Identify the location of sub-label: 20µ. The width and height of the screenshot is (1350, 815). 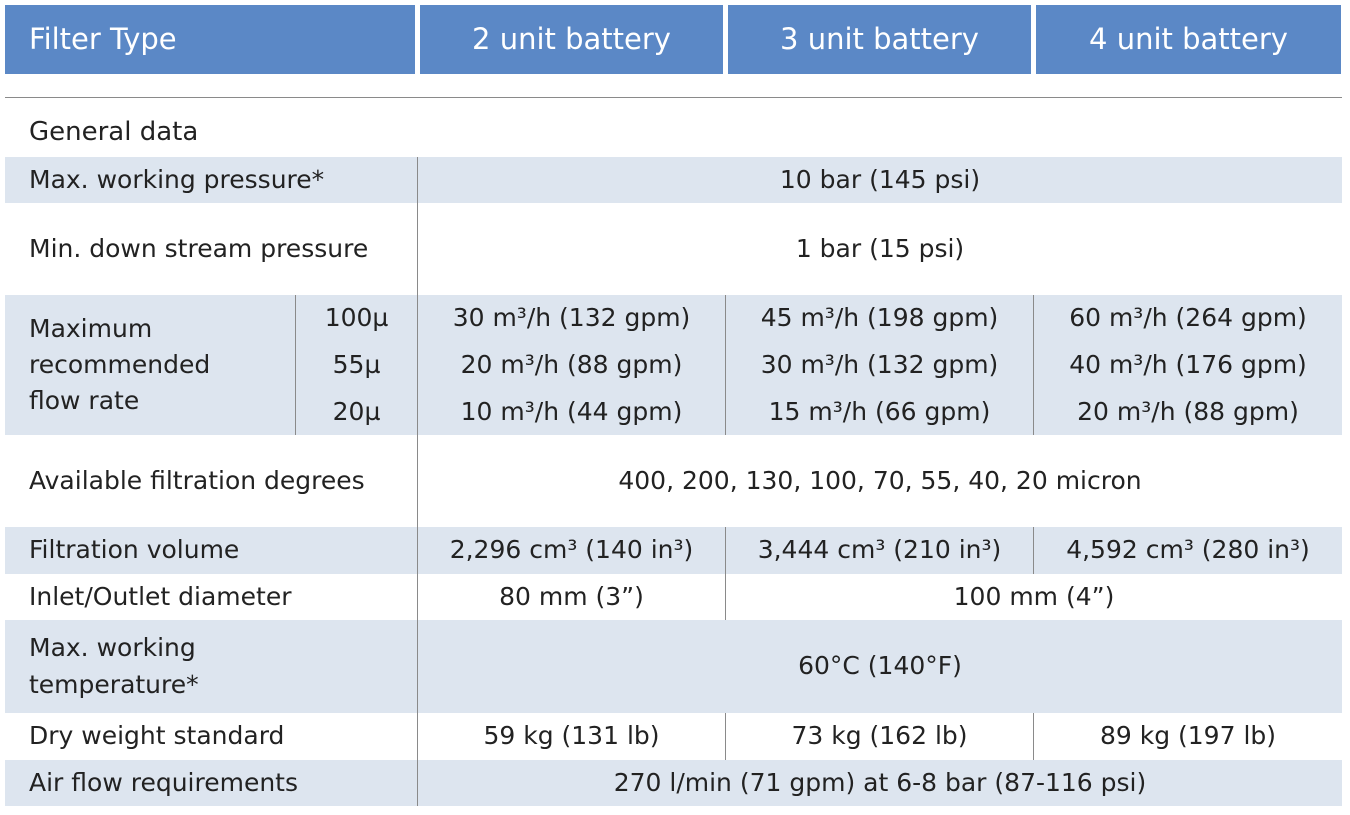
(356, 411).